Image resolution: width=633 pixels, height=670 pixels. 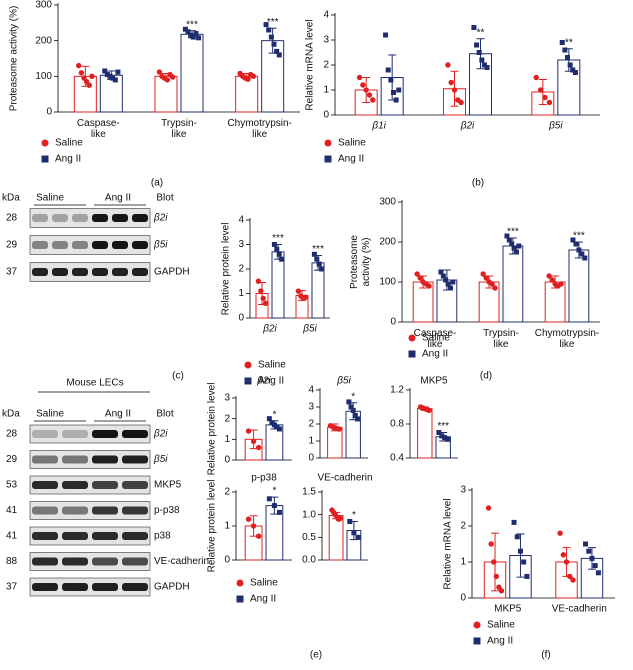 I want to click on bar, so click(x=336, y=538).